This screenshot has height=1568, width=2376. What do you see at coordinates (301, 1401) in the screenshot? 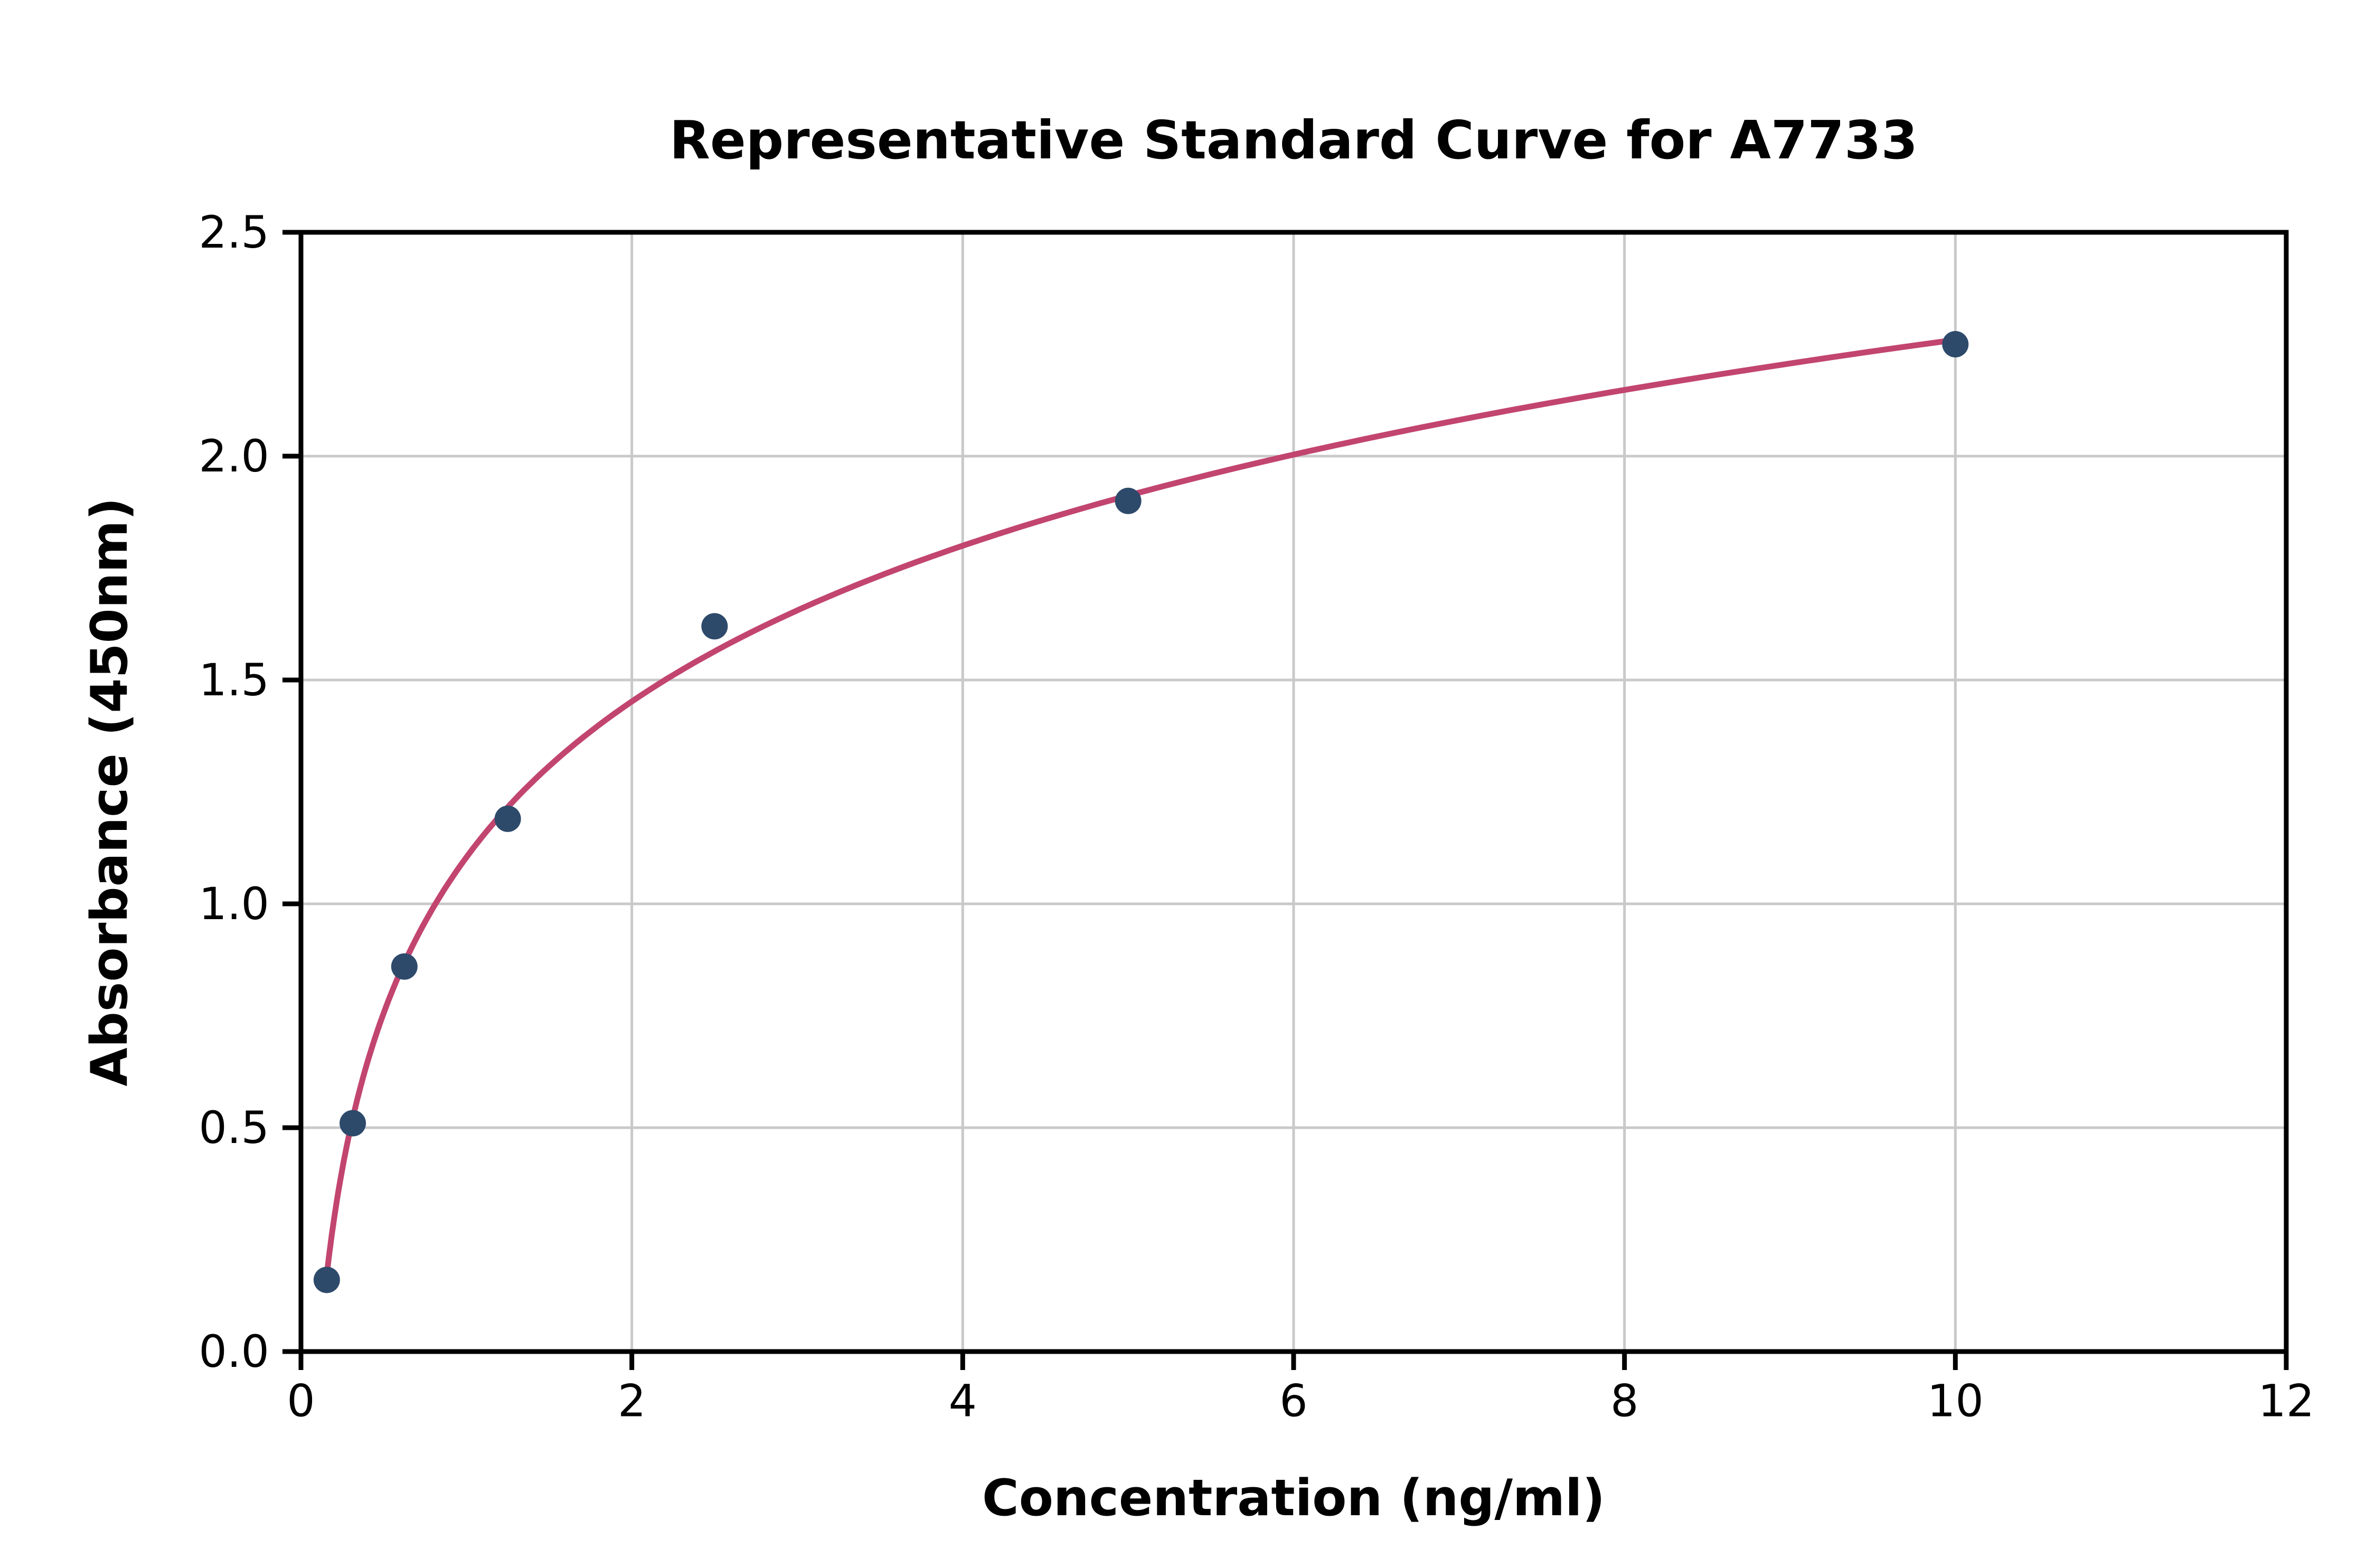
I see `x-tick-label: 0` at bounding box center [301, 1401].